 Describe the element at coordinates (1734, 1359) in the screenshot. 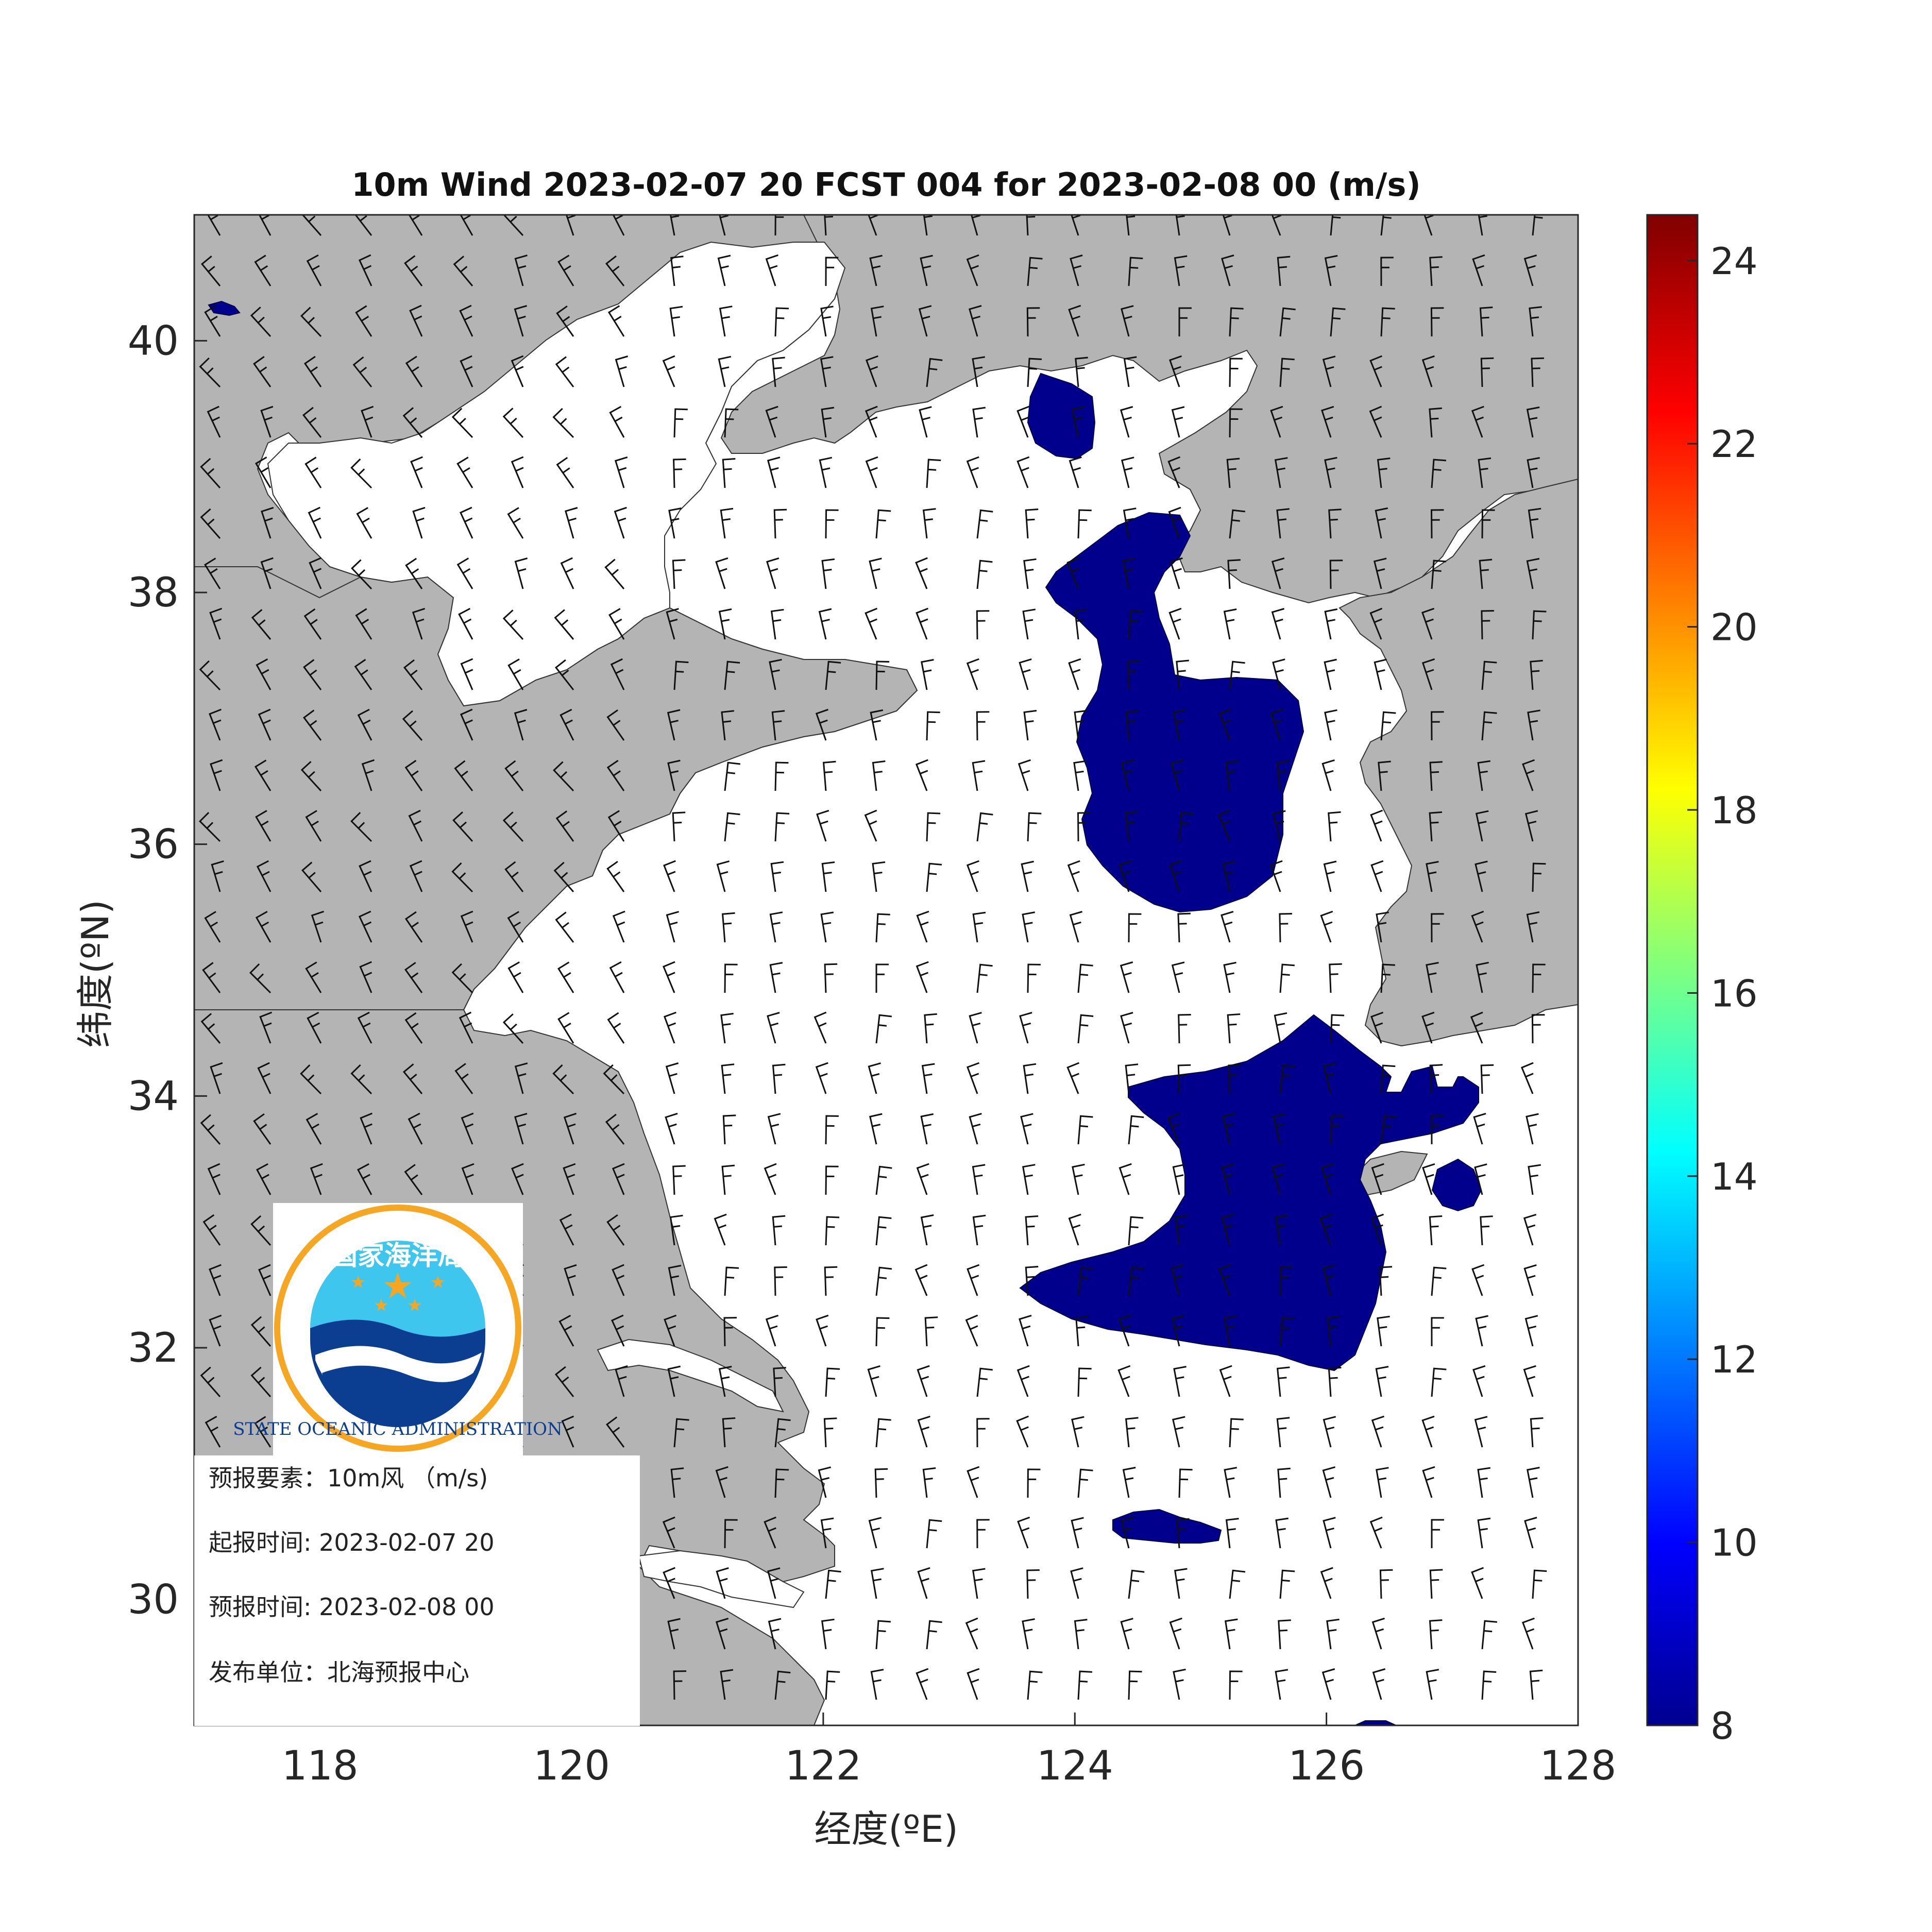

I see `colorbar-tick-label: 12` at that location.